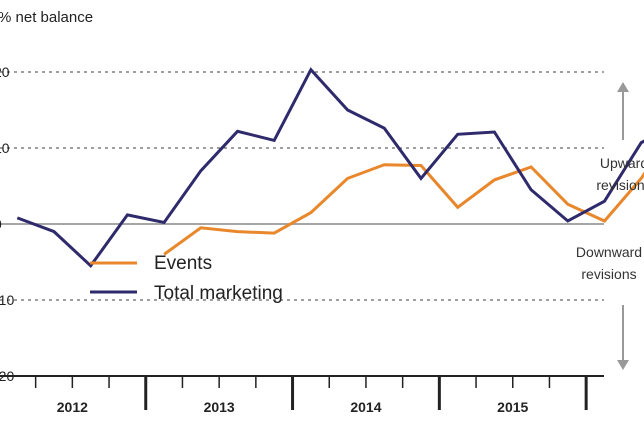 The width and height of the screenshot is (644, 440). Describe the element at coordinates (512, 407) in the screenshot. I see `x-tick-label-2015: 2015` at that location.